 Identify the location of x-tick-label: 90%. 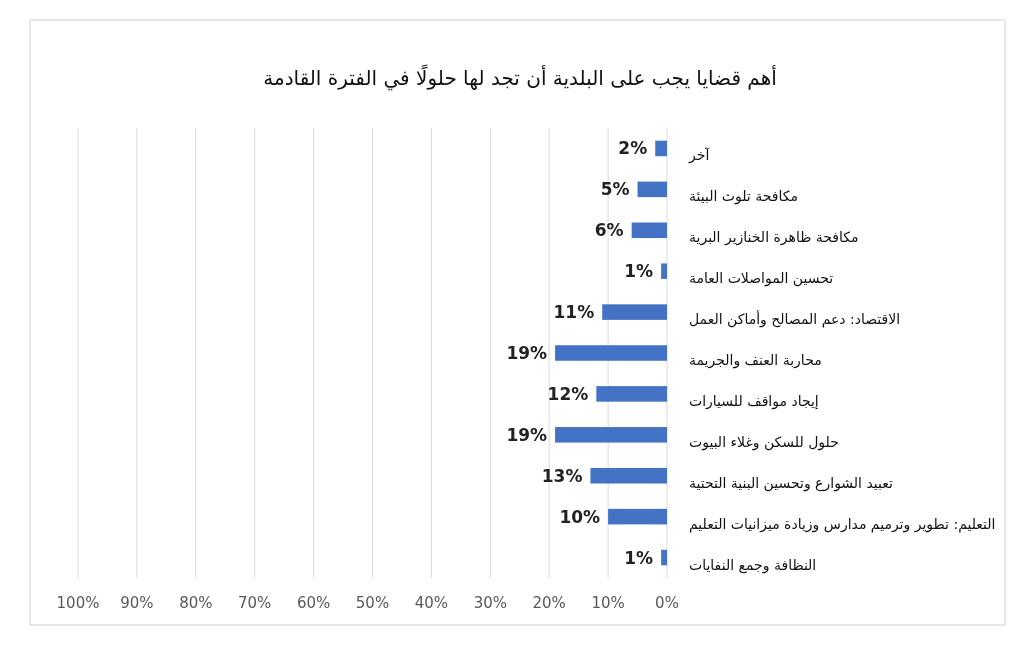
(137, 603).